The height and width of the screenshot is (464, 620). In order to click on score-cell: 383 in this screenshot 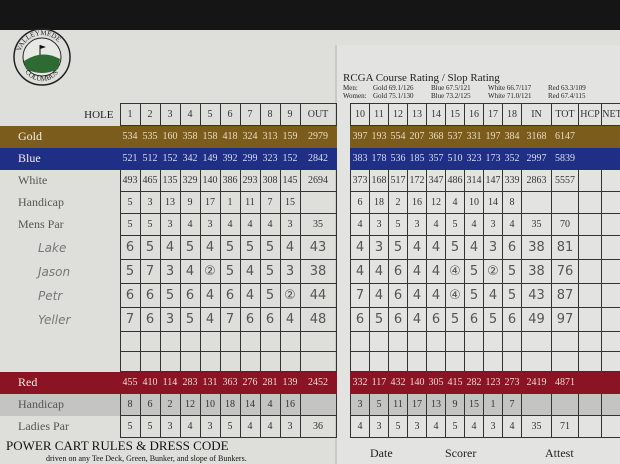, I will do `click(360, 158)`.